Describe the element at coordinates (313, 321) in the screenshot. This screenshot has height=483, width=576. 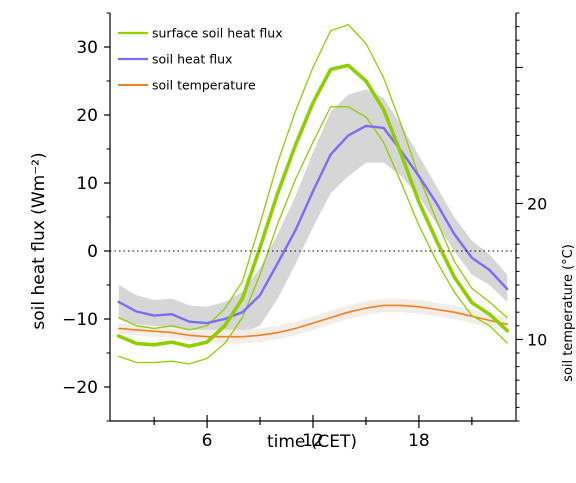
I see `soil-temperature-line` at that location.